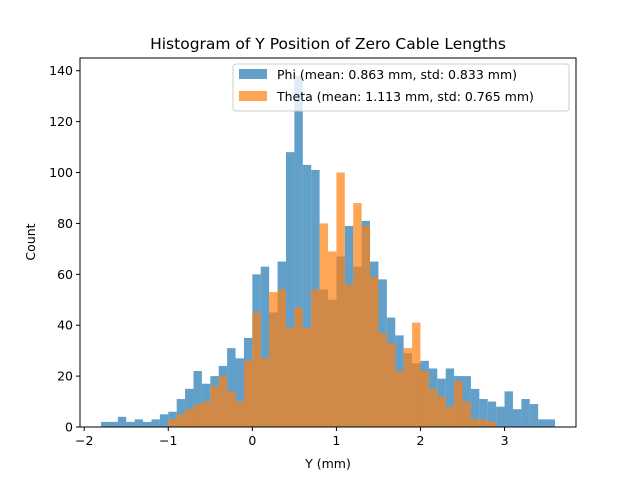 The width and height of the screenshot is (640, 480). Describe the element at coordinates (168, 440) in the screenshot. I see `x-tick-label: −1` at that location.